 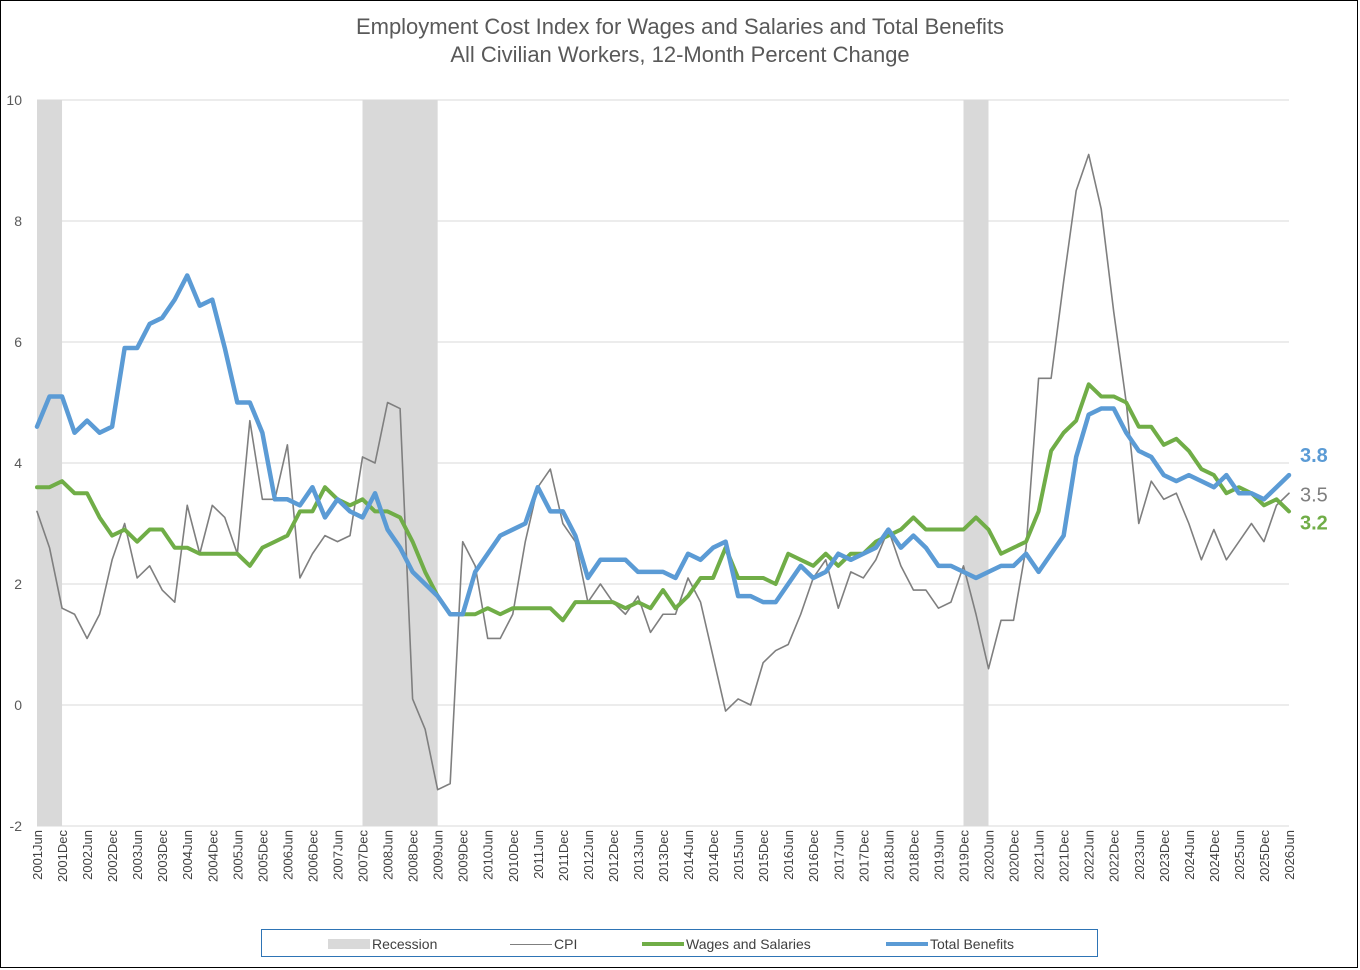 I want to click on cpi-swatch, so click(x=531, y=944).